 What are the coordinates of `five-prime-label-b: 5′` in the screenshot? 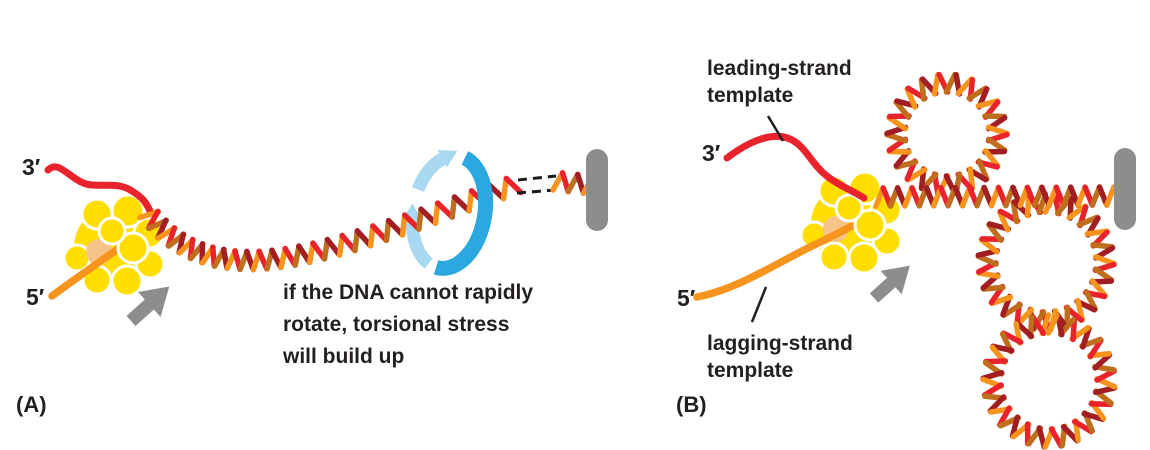 It's located at (686, 298).